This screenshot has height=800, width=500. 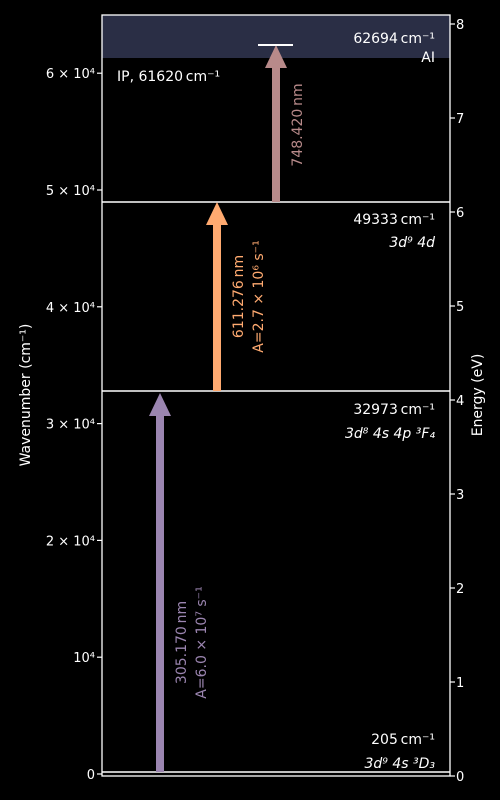 What do you see at coordinates (26, 395) in the screenshot?
I see `left-axis-label: Wavenumber (cm⁻¹)` at bounding box center [26, 395].